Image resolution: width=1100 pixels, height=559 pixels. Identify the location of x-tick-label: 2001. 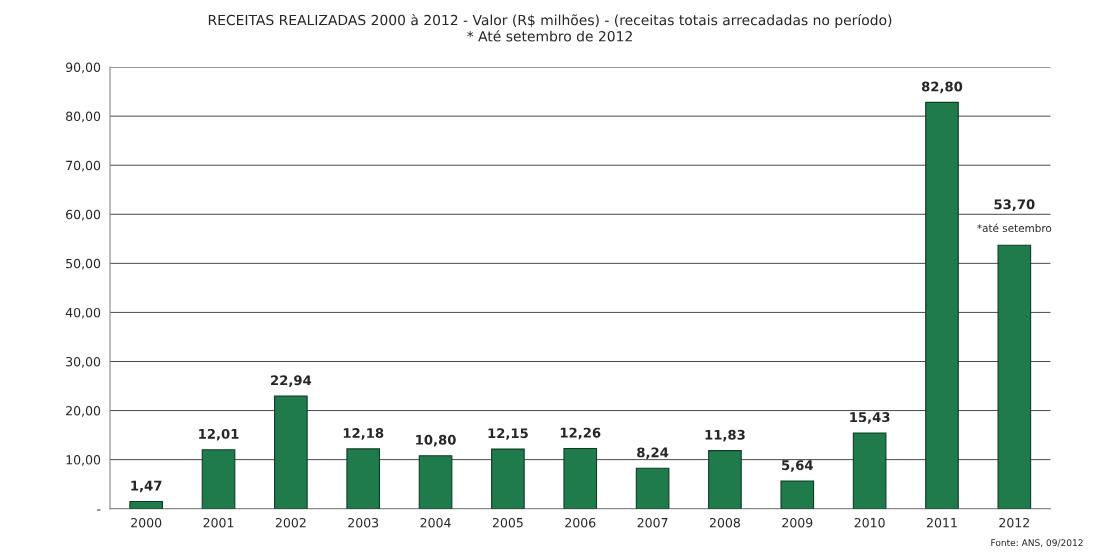
(218, 522).